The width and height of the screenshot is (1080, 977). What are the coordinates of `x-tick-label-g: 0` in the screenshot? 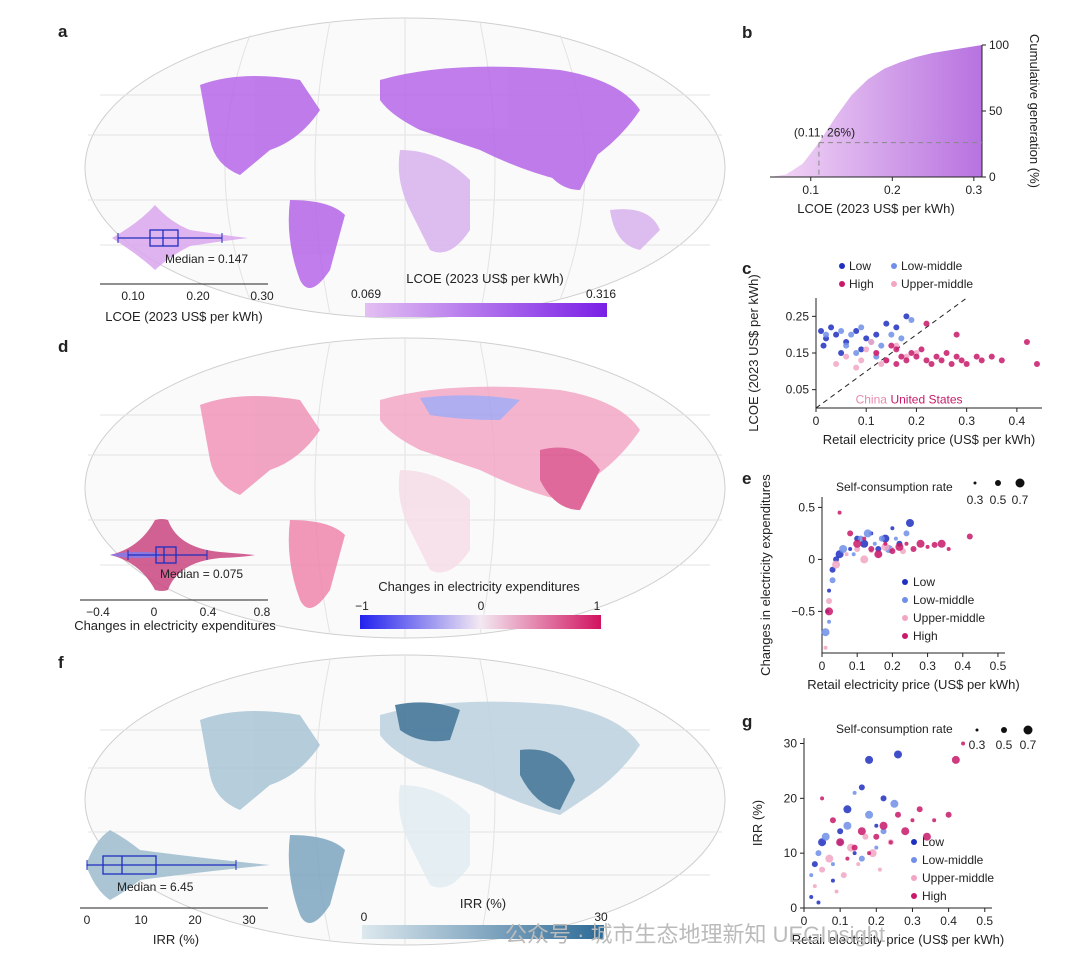 It's located at (804, 921).